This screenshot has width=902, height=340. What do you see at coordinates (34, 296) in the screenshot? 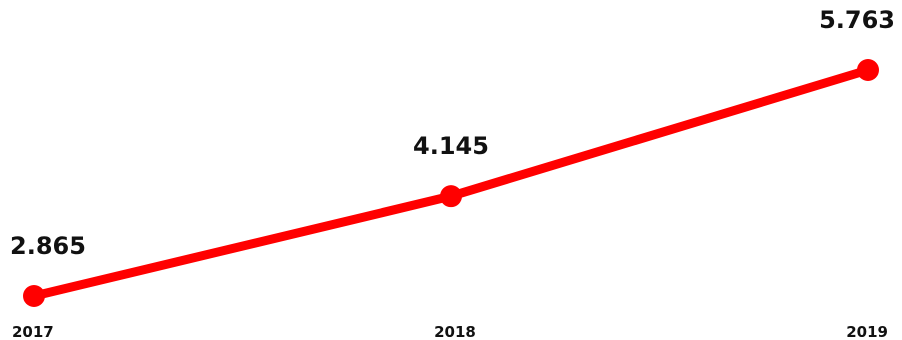
I see `data-point-2017` at bounding box center [34, 296].